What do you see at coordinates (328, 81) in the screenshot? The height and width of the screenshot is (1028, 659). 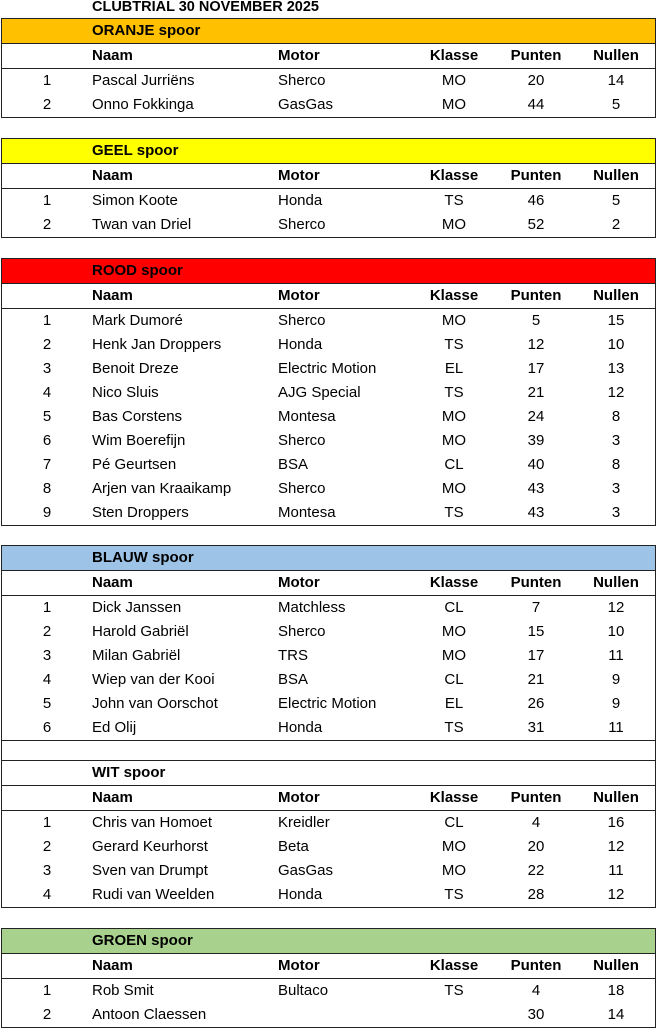 I see `table-row: 1 Pascal Jurriëns Sherco MO 20 14` at bounding box center [328, 81].